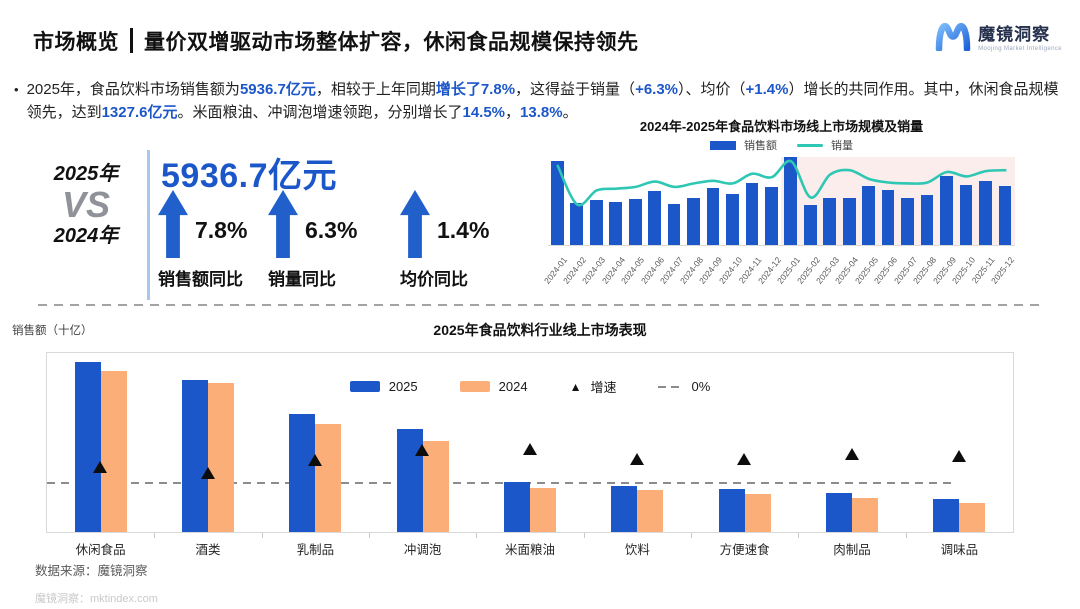  Describe the element at coordinates (100, 550) in the screenshot. I see `category-label: 休闲食品` at that location.